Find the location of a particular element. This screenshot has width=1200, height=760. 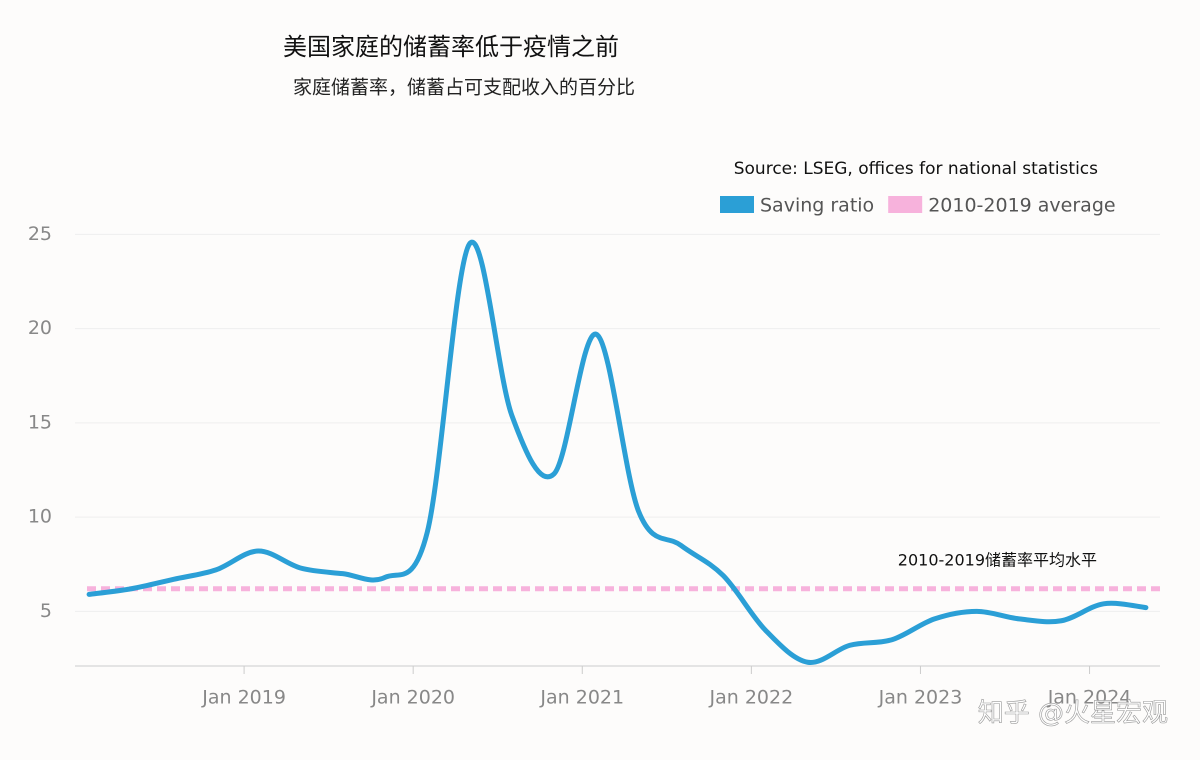

y-tick-label: 5 is located at coordinates (46, 611).